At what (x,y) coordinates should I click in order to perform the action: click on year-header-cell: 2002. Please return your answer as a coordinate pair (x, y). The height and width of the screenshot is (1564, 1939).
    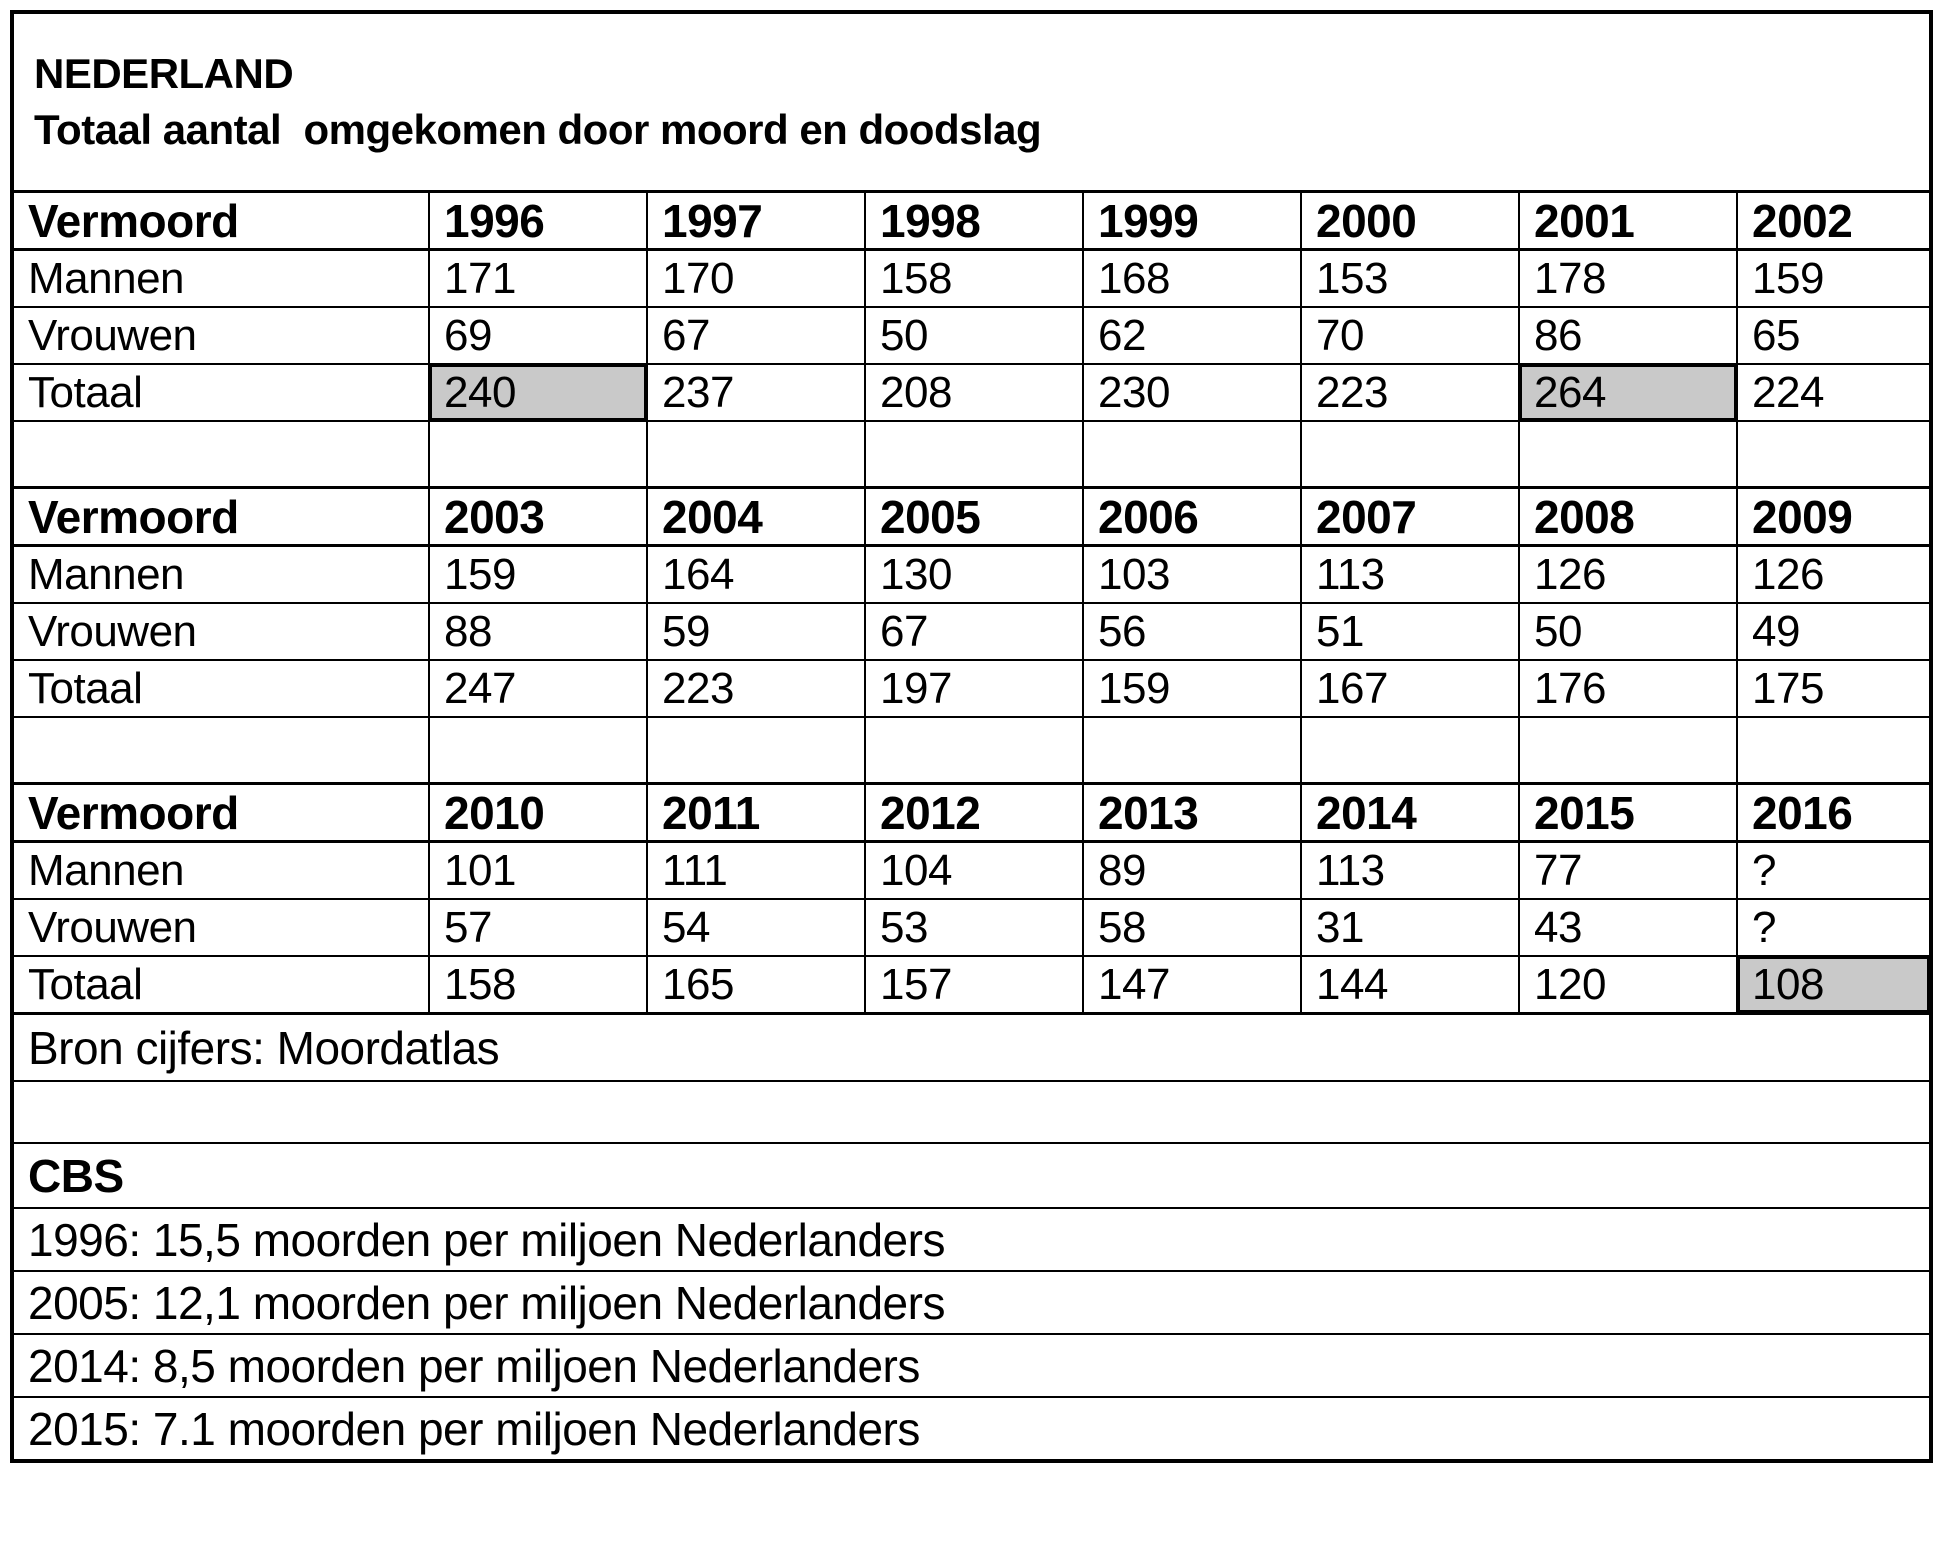
    Looking at the image, I should click on (1834, 220).